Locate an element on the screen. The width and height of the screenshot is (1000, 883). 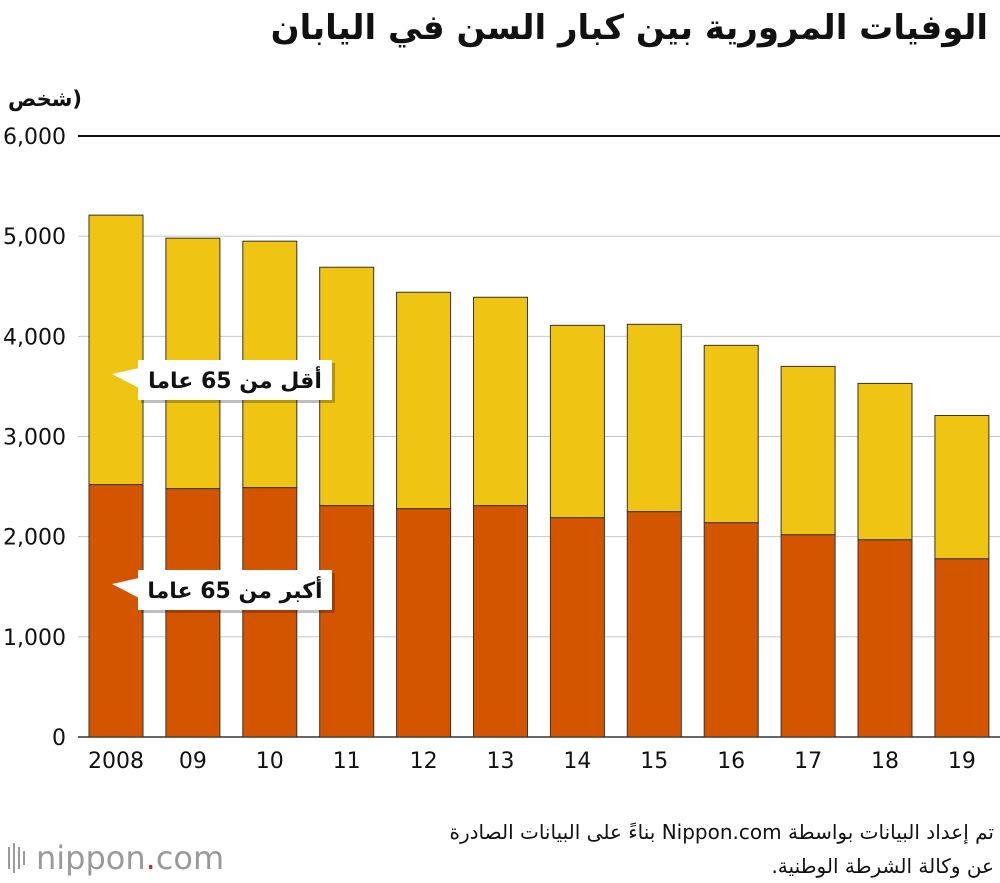
x-tick-label: 2008 is located at coordinates (116, 761).